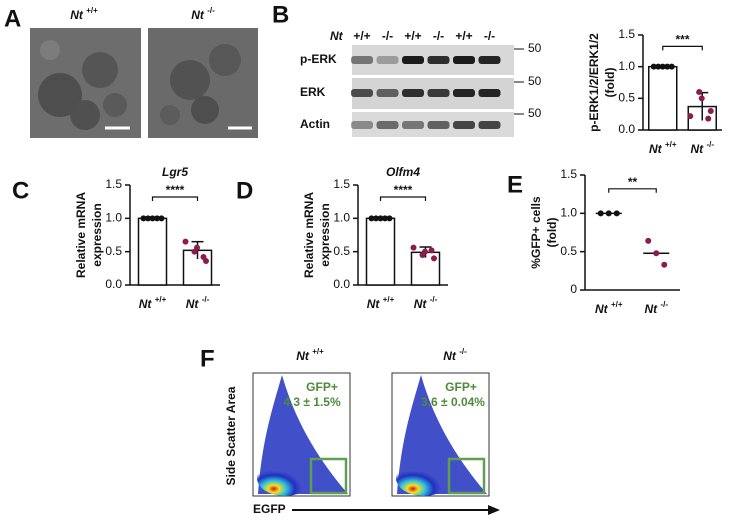  Describe the element at coordinates (315, 124) in the screenshot. I see `band-label: Actin` at that location.